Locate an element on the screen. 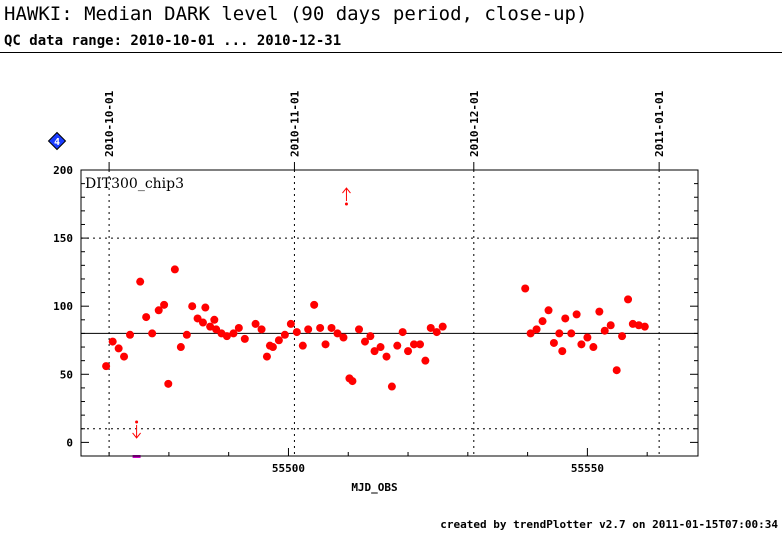  y-tick-label: 0 is located at coordinates (69, 442).